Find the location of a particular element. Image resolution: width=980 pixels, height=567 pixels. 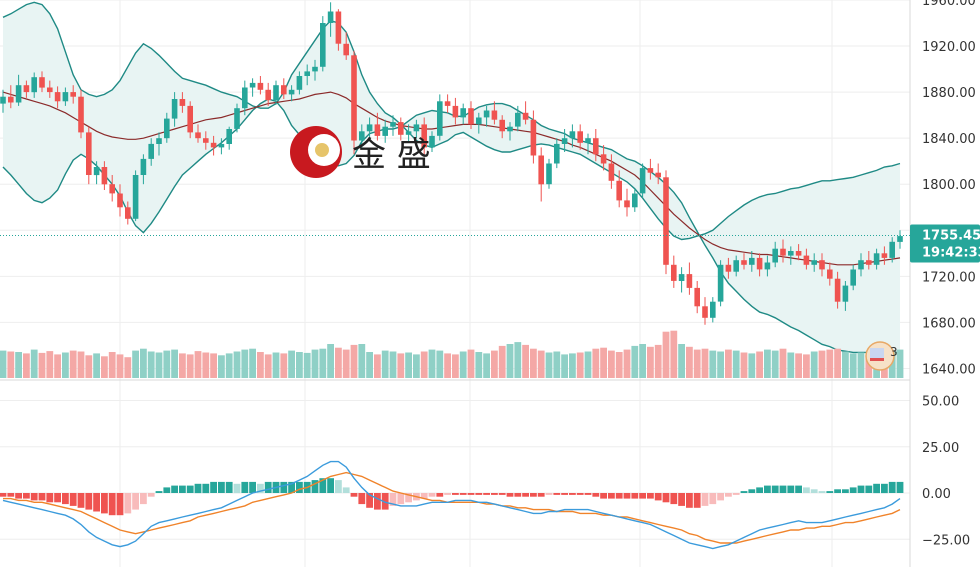

event-flag-badge: 3 is located at coordinates (881, 356).